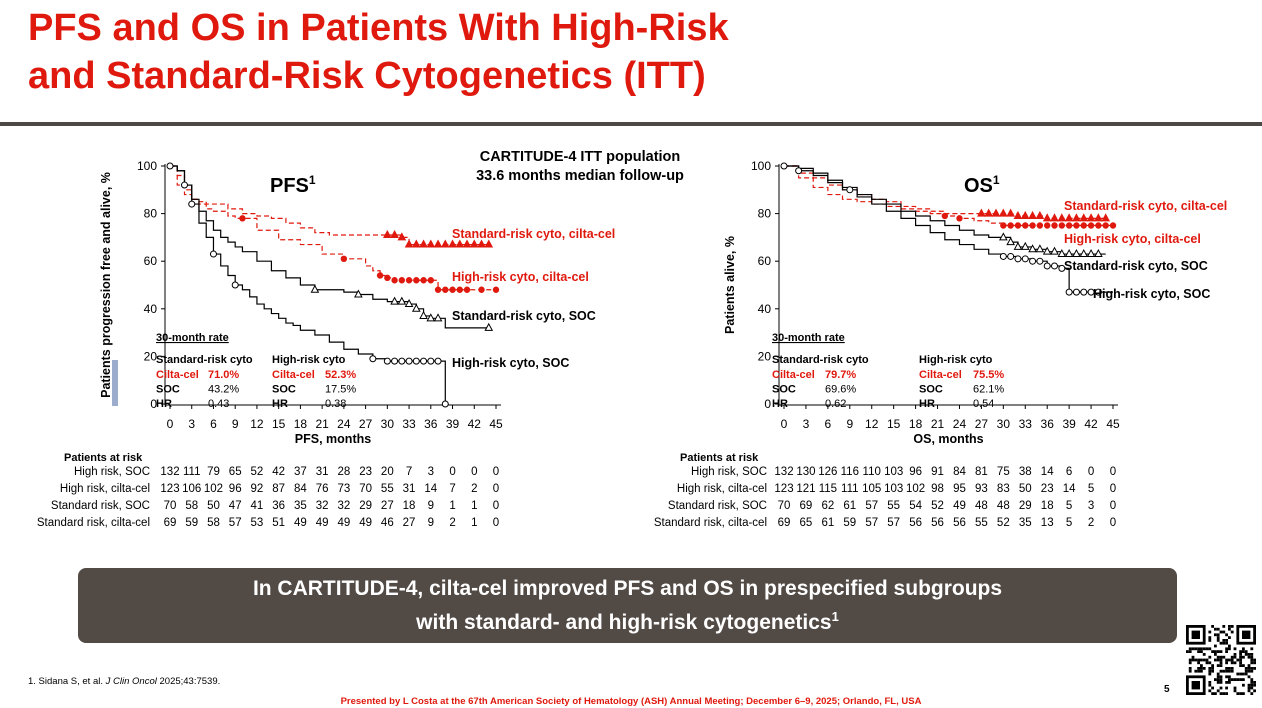 The width and height of the screenshot is (1262, 708). Describe the element at coordinates (453, 424) in the screenshot. I see `pfs-x-tick-label: 39` at that location.